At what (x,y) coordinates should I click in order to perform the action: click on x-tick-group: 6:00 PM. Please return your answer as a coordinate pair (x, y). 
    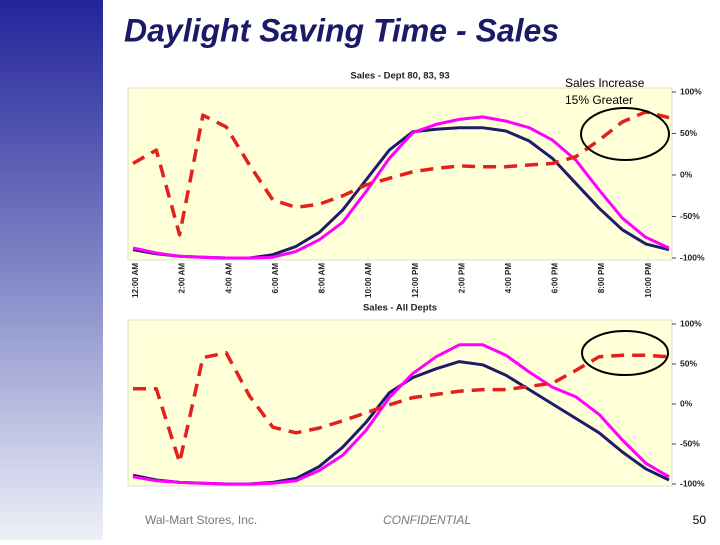
    Looking at the image, I should click on (555, 278).